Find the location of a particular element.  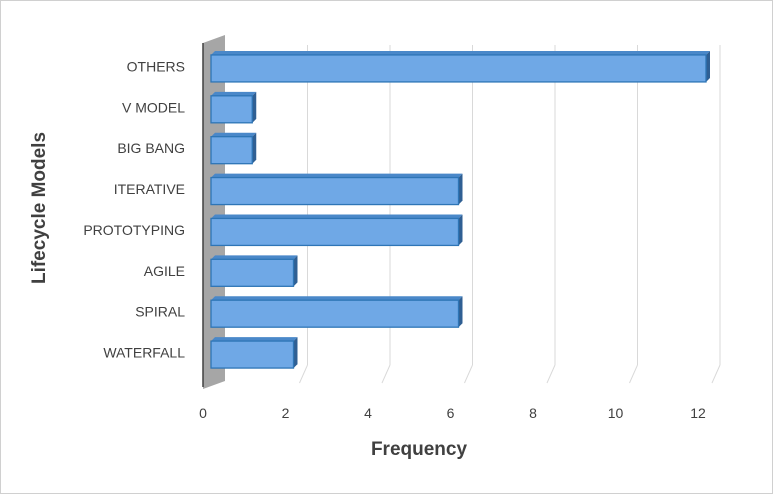

category-label: PROTOTYPING is located at coordinates (134, 230).